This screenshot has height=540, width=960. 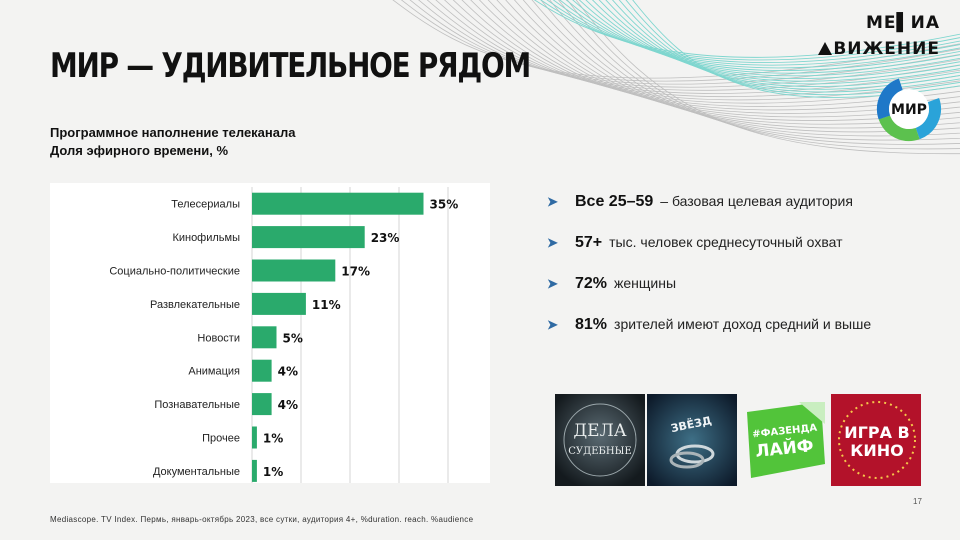 I want to click on category-label: Прочее, so click(x=221, y=439).